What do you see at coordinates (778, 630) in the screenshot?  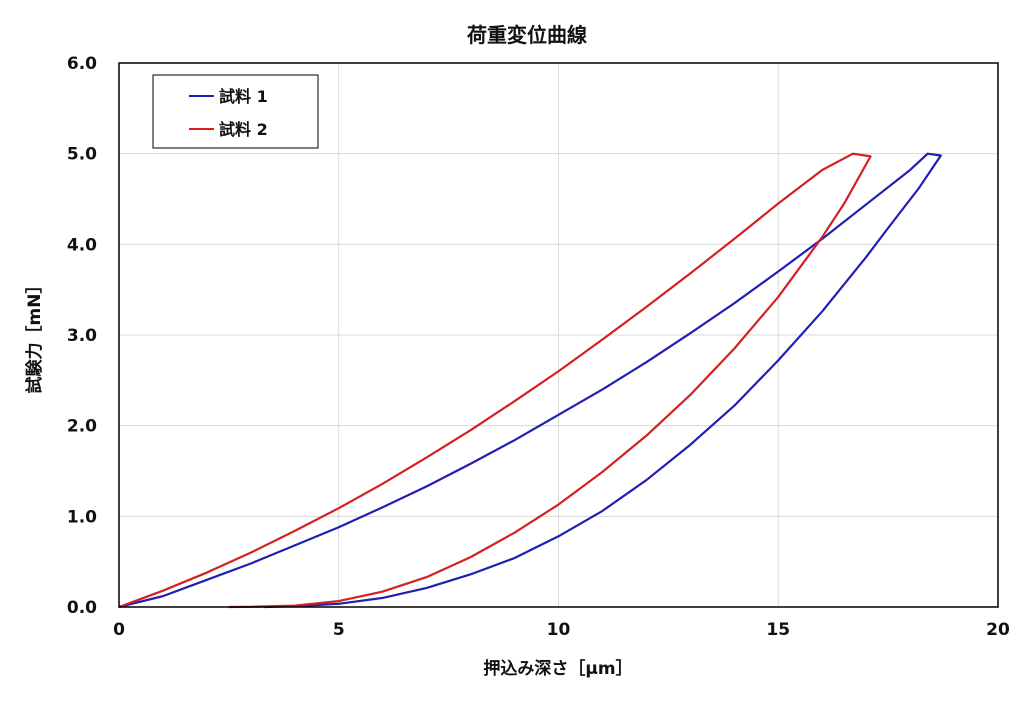 I see `x-tick-label: 15` at bounding box center [778, 630].